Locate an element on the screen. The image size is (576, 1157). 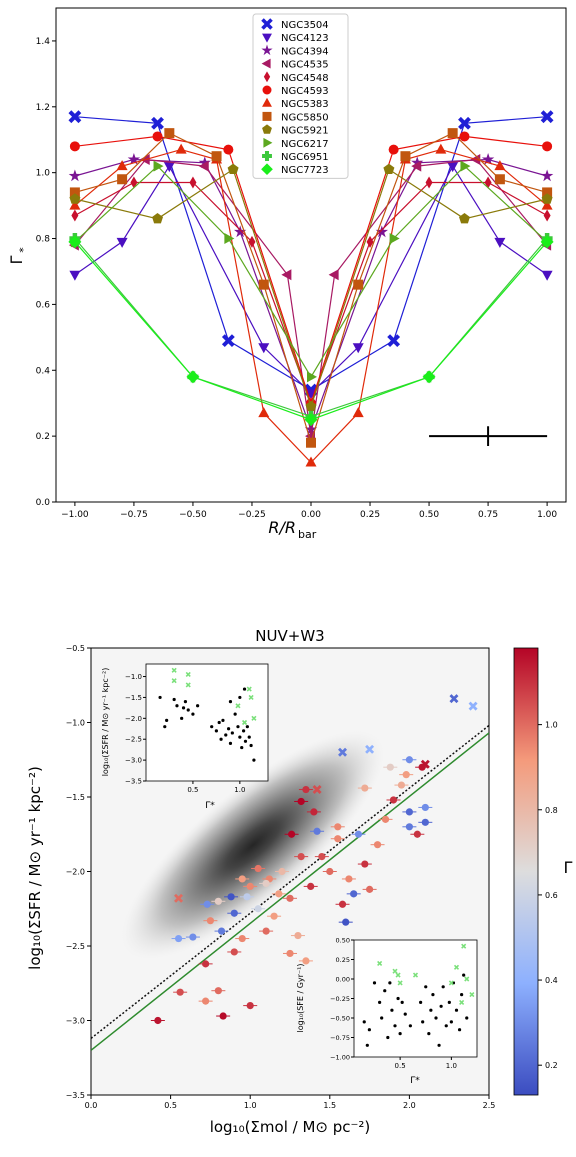
colorbar-tick-label: 1.0 is located at coordinates (551, 725).